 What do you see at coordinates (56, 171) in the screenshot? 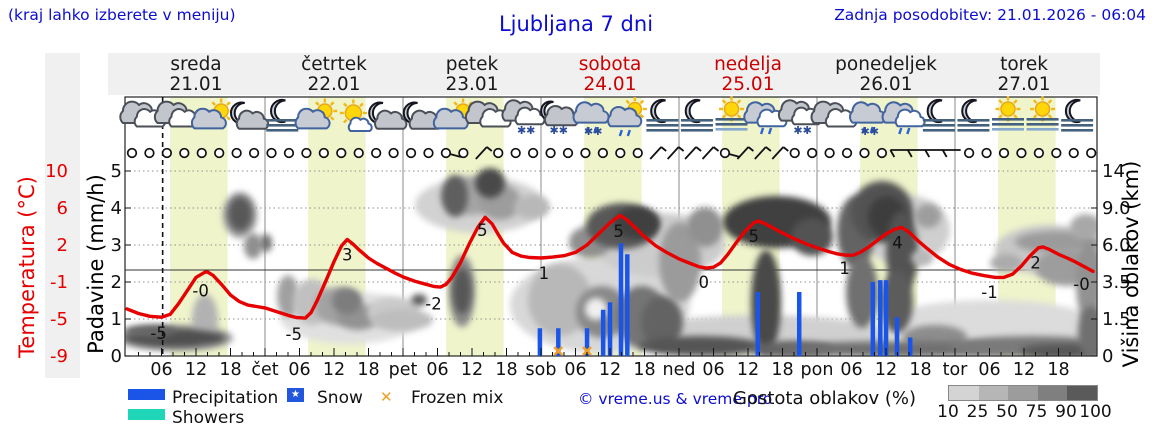
I see `temp-tick-label: 10` at bounding box center [56, 171].